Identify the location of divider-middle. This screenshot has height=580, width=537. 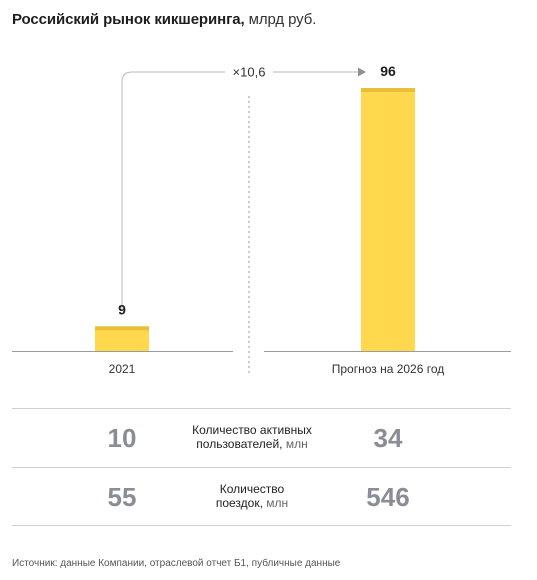
(261, 467).